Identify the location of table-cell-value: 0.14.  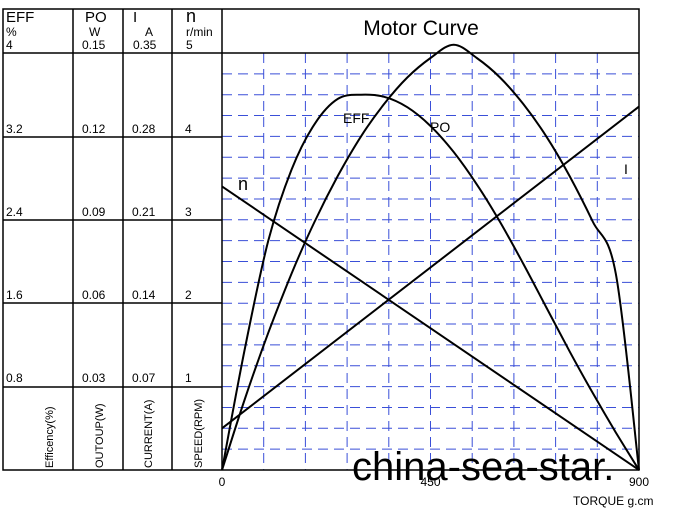
(144, 295).